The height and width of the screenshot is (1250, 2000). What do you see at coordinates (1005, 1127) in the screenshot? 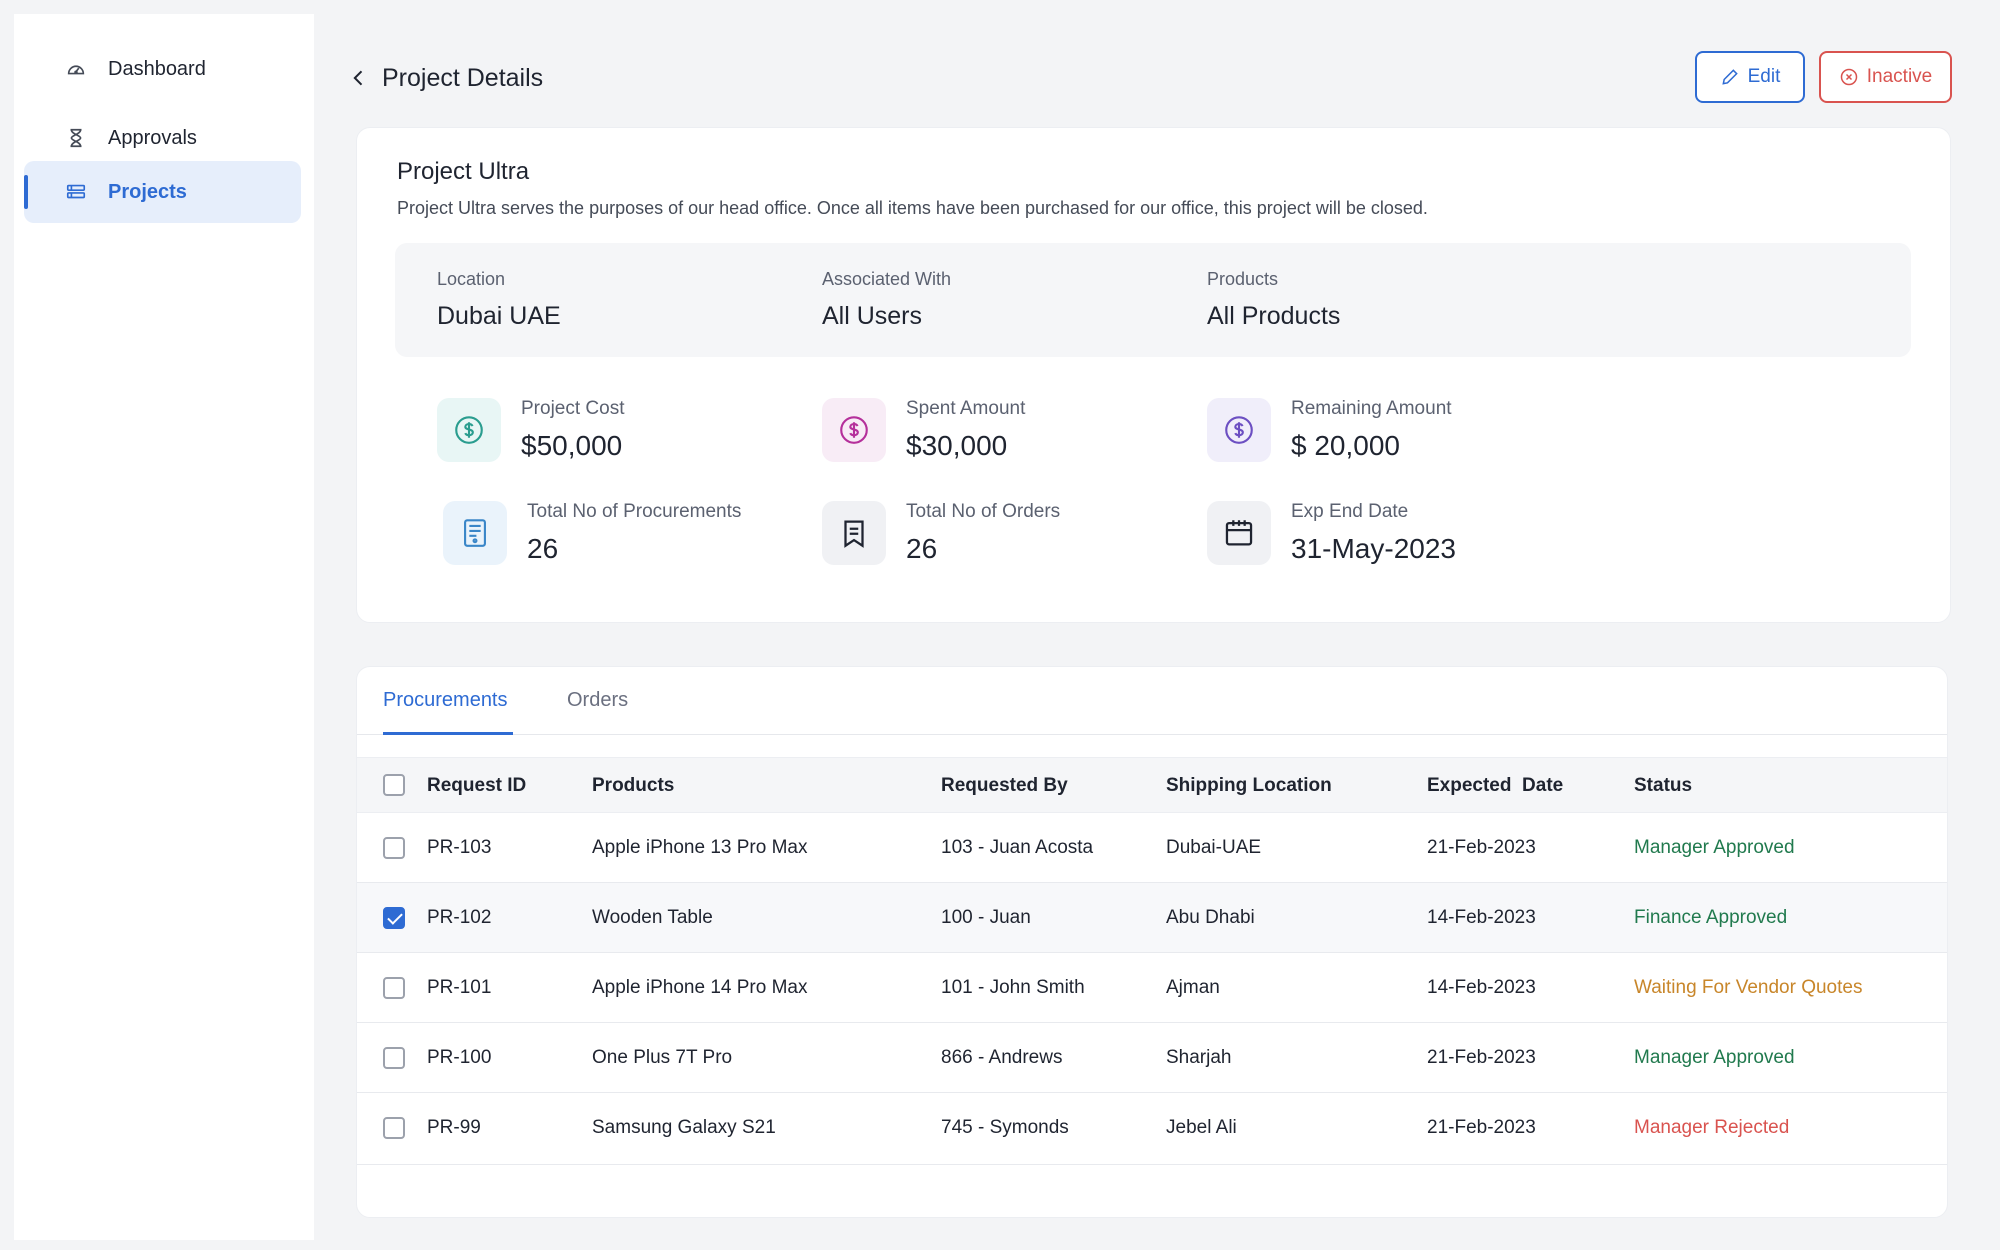
I see `cell-requested-by: 745 - Symonds` at bounding box center [1005, 1127].